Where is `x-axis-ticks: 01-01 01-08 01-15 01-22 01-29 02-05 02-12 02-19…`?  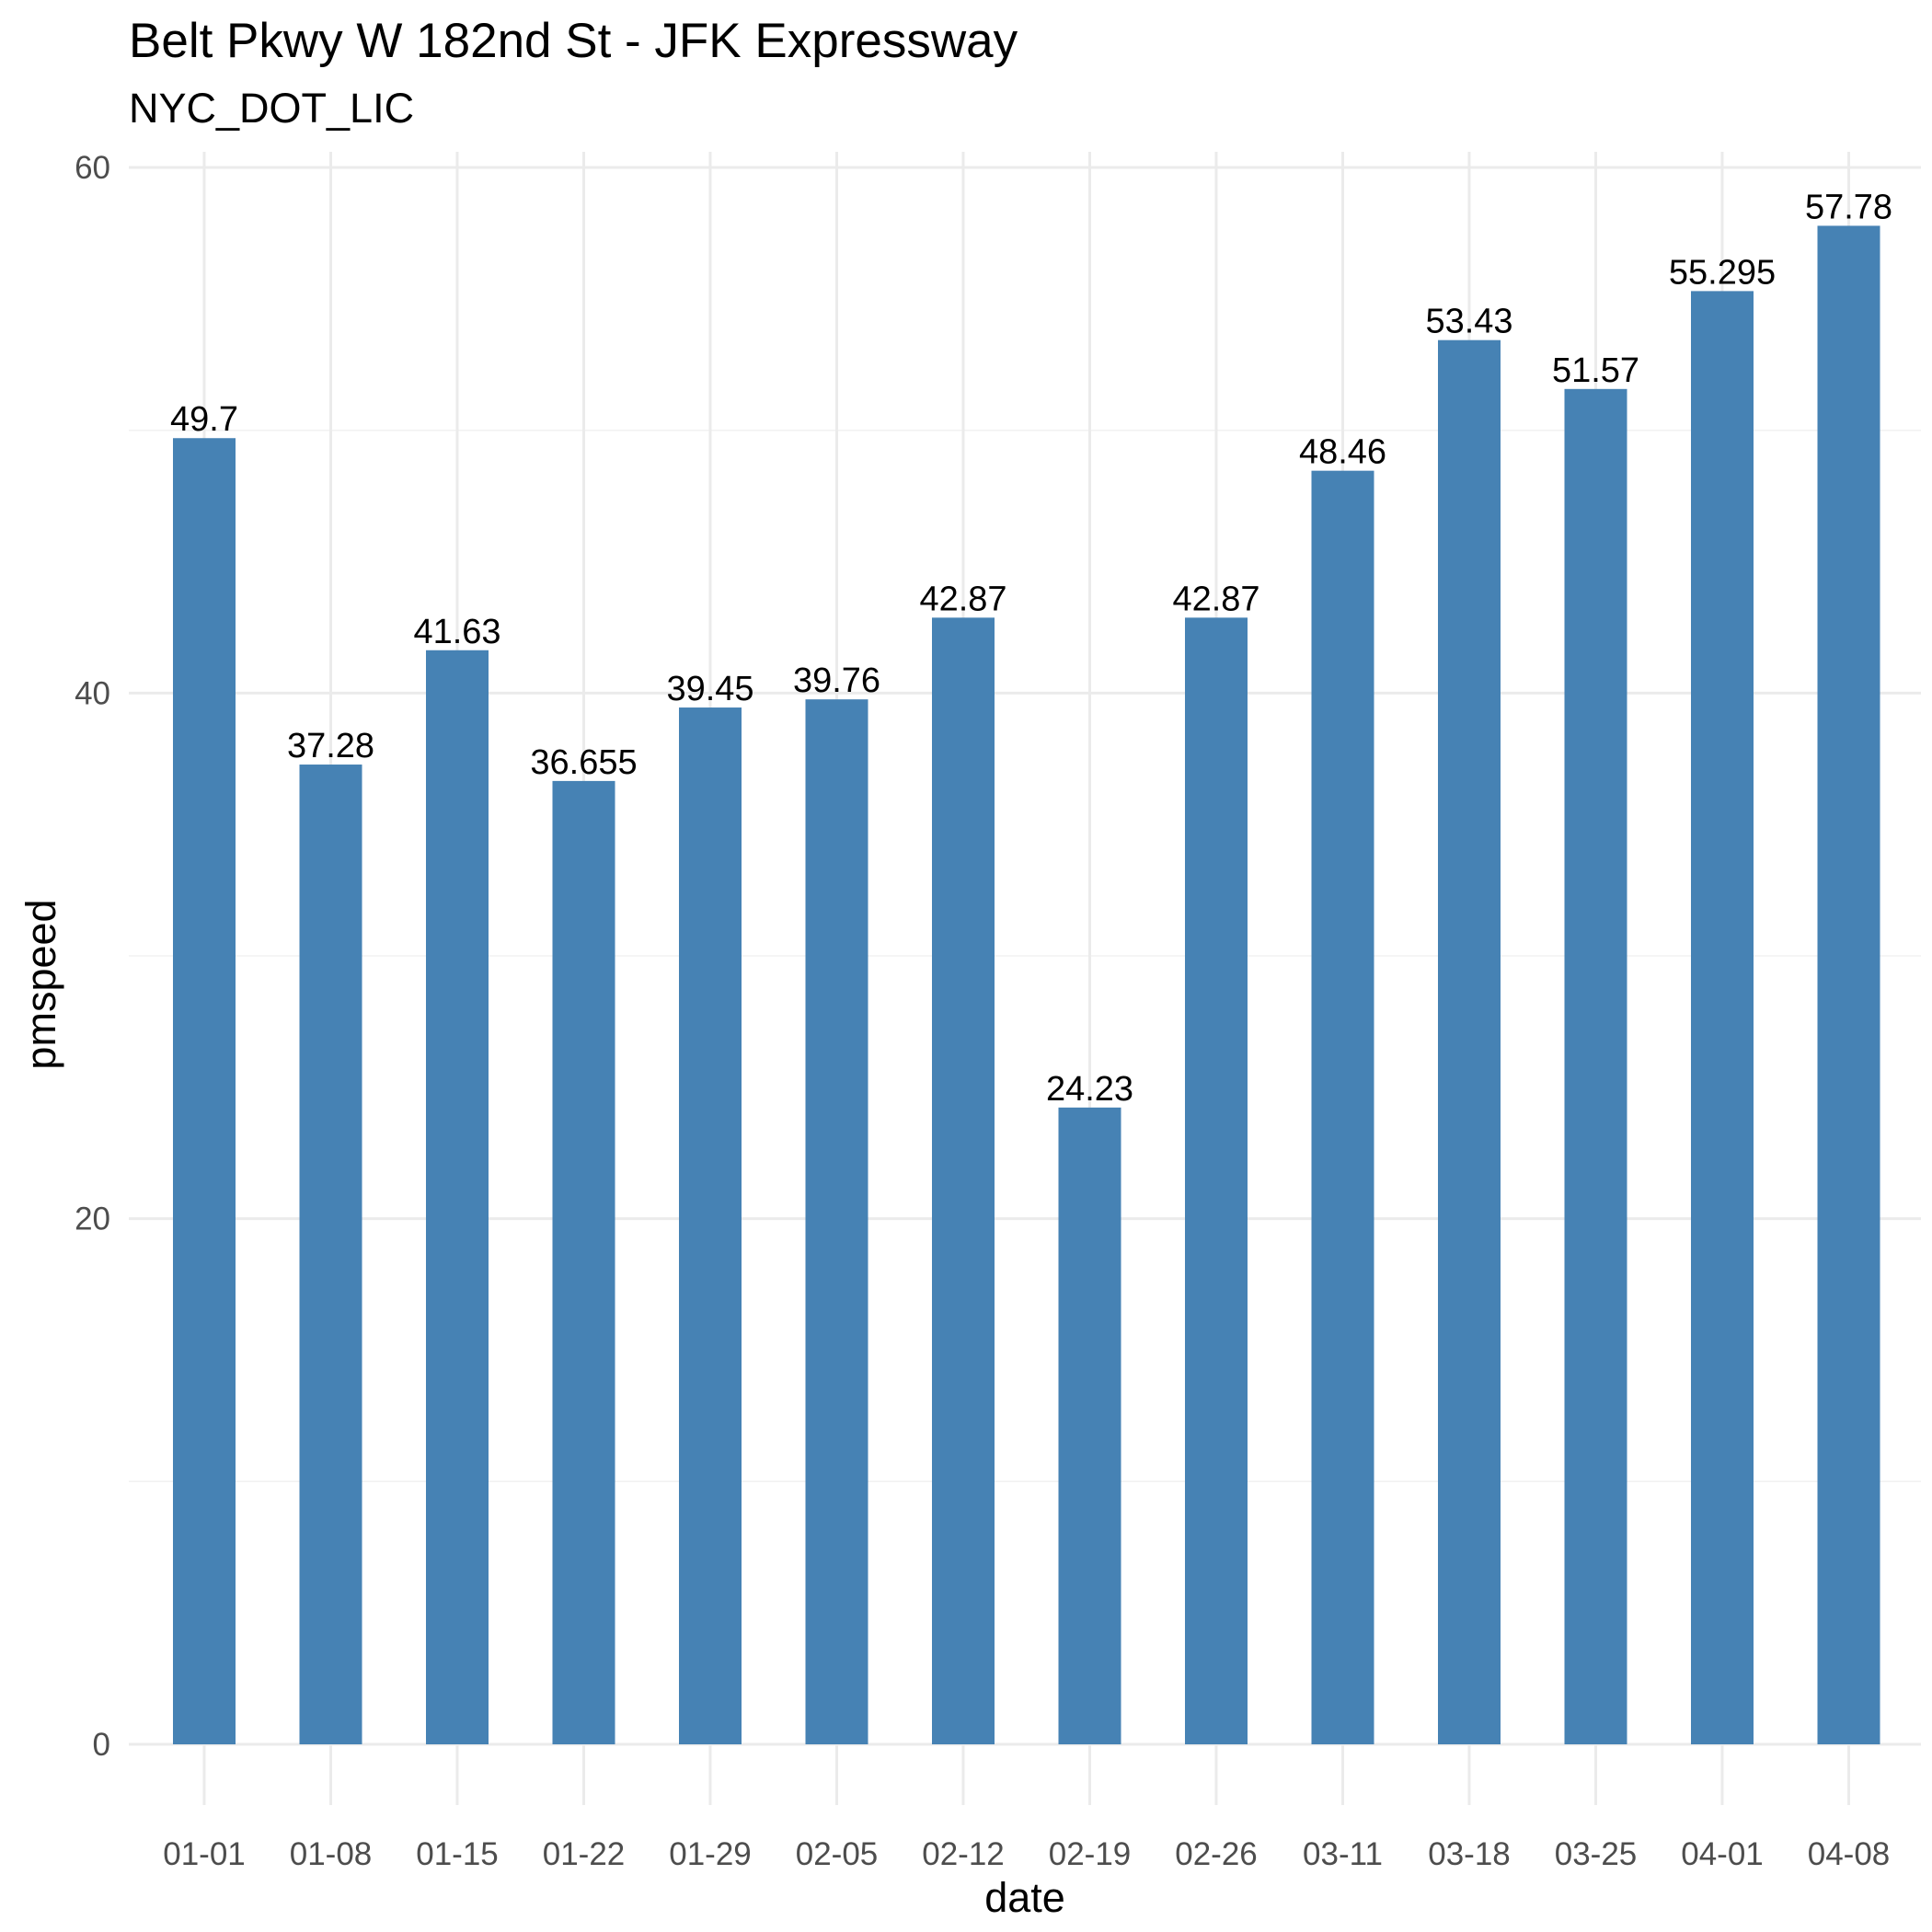 x-axis-ticks: 01-01 01-08 01-15 01-22 01-29 02-05 02-12 02-19… is located at coordinates (1026, 1854).